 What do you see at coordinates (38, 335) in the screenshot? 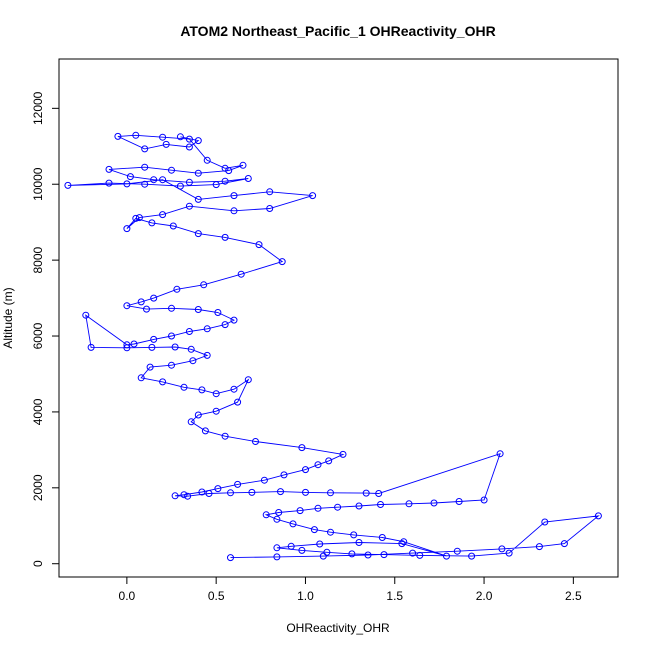
I see `y-tick-label: 6000` at bounding box center [38, 335].